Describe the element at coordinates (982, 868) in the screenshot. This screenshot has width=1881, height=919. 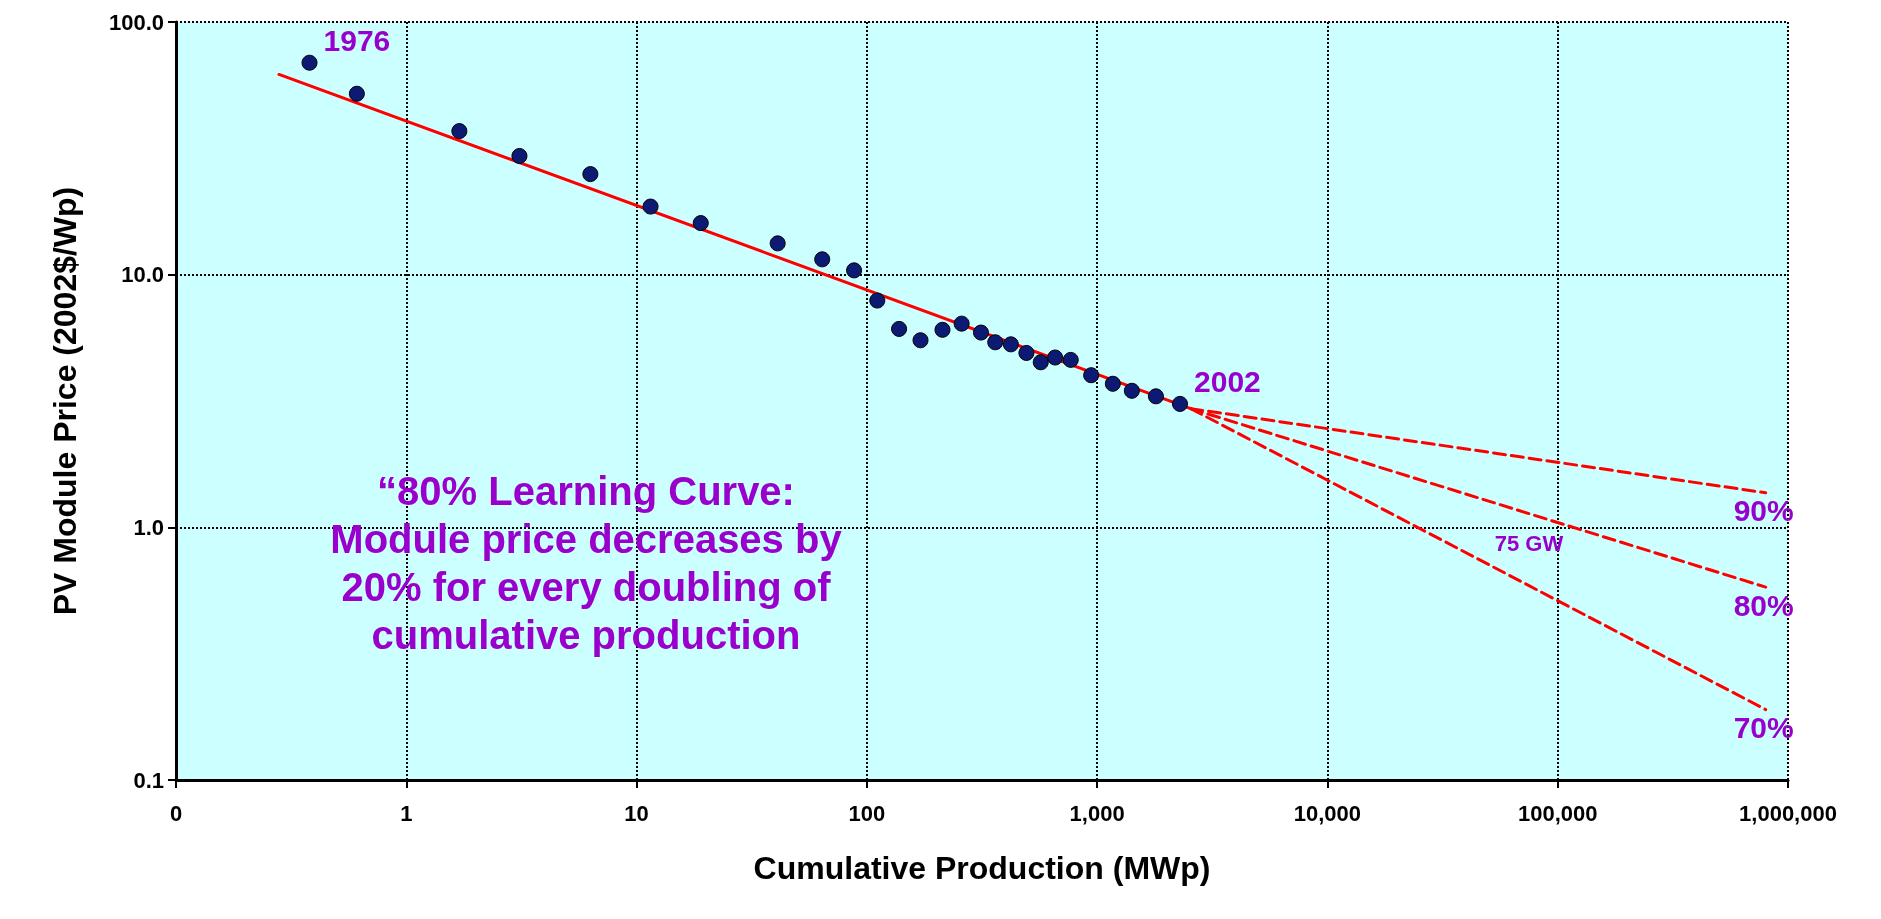
I see `x-axis-title: Cumulative Production (MWp)` at that location.